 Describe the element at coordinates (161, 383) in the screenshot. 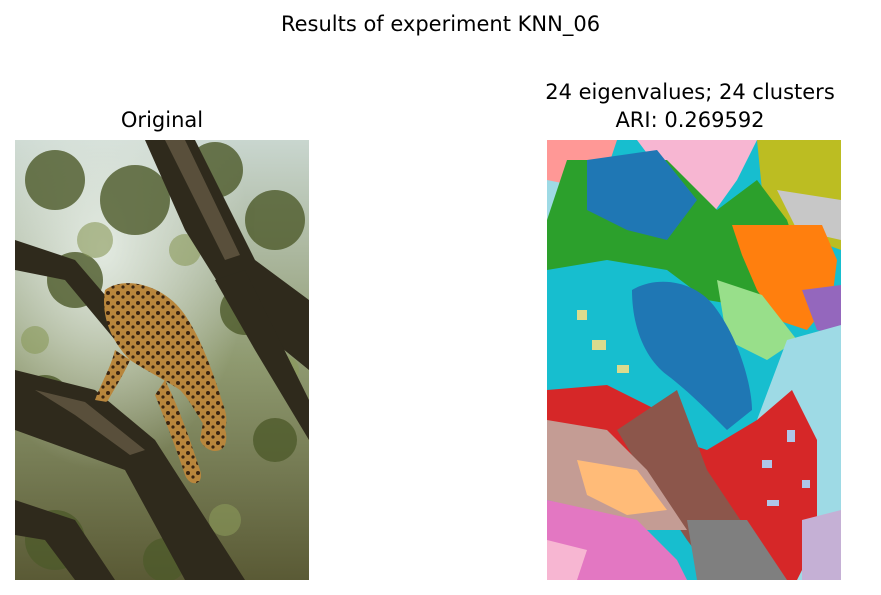

I see `leopard` at that location.